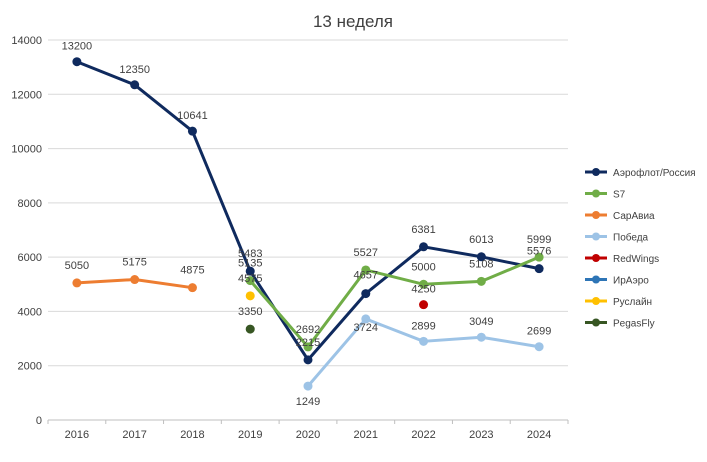  What do you see at coordinates (308, 330) in the screenshot?
I see `data-label: 2692` at bounding box center [308, 330].